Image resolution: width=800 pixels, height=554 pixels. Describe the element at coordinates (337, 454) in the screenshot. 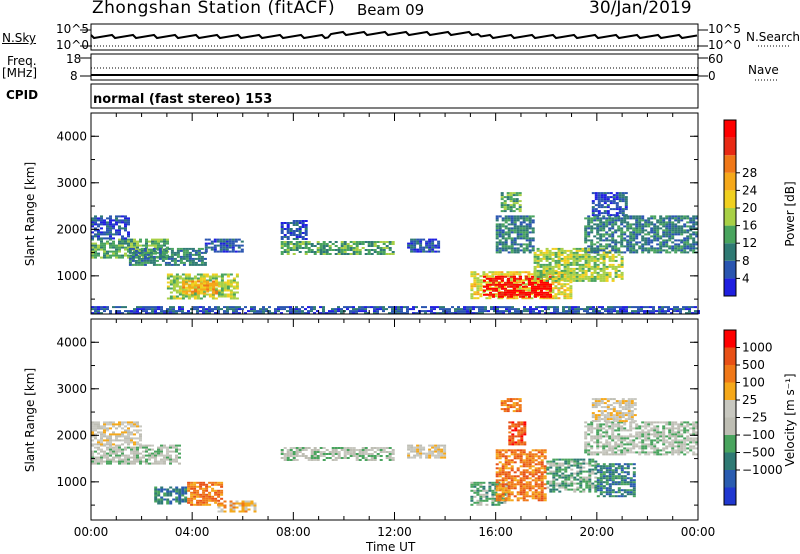

I see `velocity-region` at that location.